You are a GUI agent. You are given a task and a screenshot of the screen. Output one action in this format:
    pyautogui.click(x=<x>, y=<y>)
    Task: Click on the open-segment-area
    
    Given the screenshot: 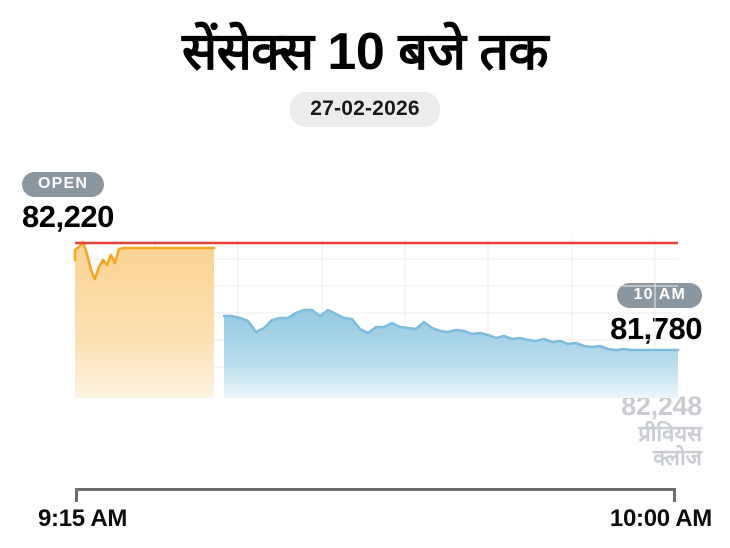 What is the action you would take?
    pyautogui.click(x=144, y=320)
    